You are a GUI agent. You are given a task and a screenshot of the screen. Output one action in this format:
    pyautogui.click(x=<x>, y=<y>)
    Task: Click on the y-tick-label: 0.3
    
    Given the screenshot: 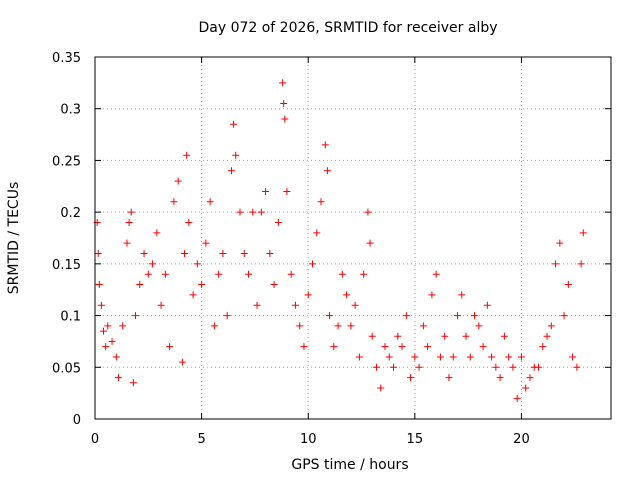 What is the action you would take?
    pyautogui.click(x=70, y=110)
    